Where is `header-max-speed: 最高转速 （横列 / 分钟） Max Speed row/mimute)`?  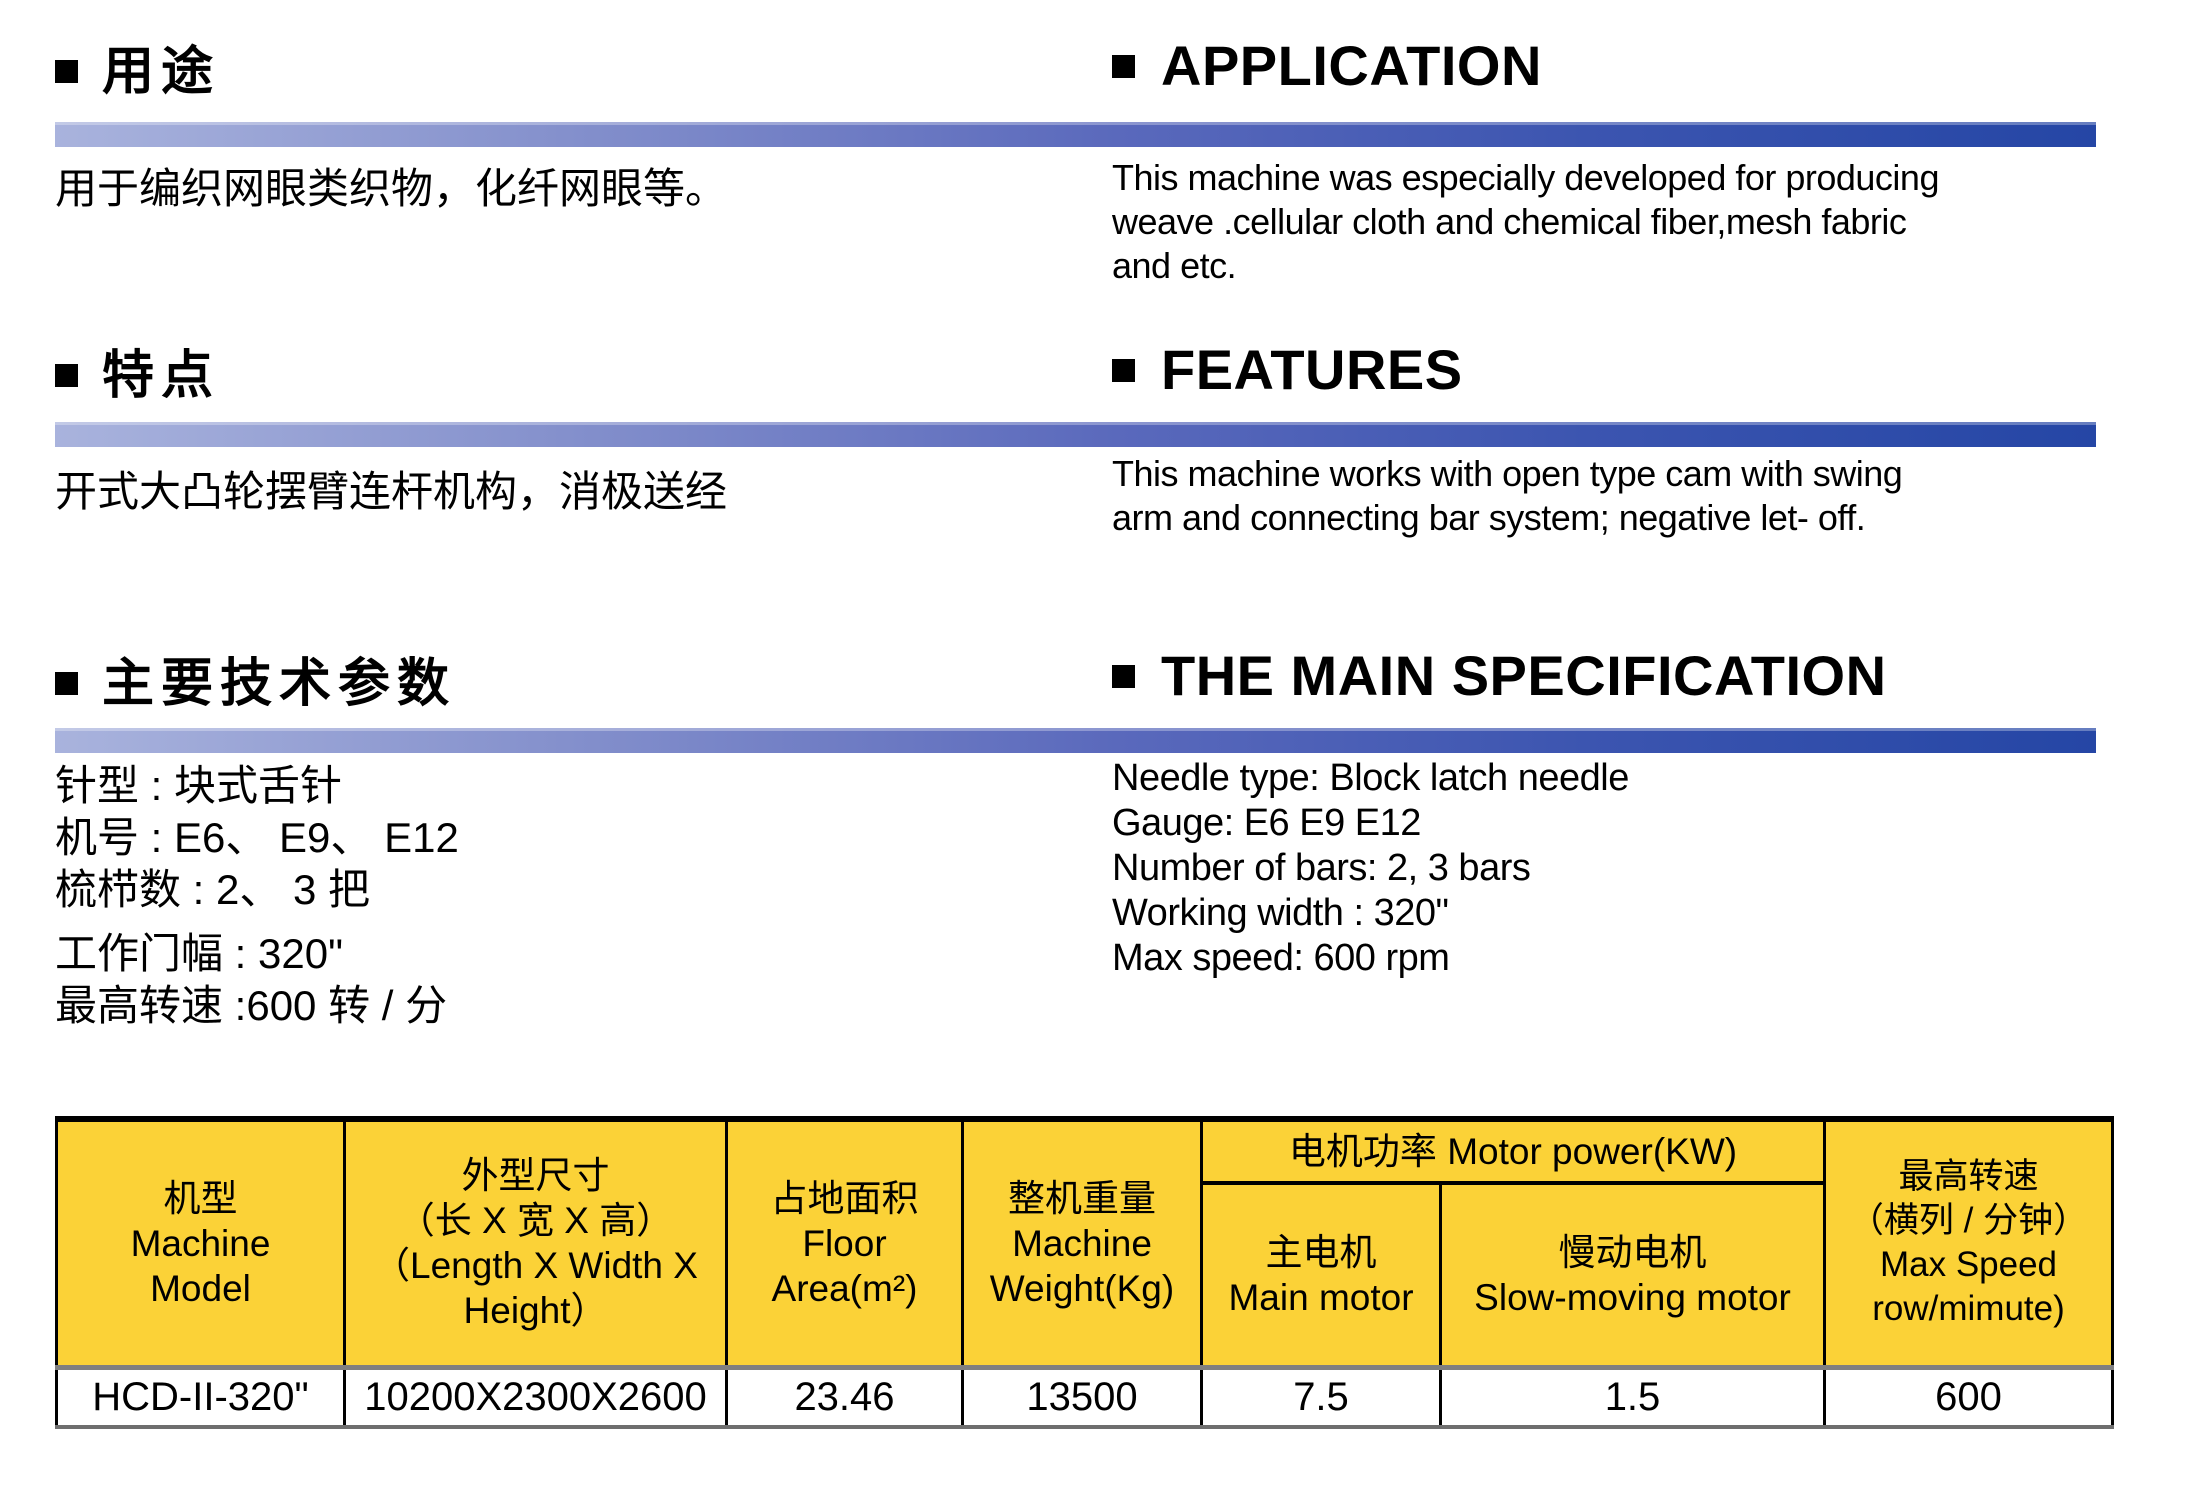
header-max-speed: 最高转速 （横列 / 分钟） Max Speed row/mimute) is located at coordinates (1968, 1243).